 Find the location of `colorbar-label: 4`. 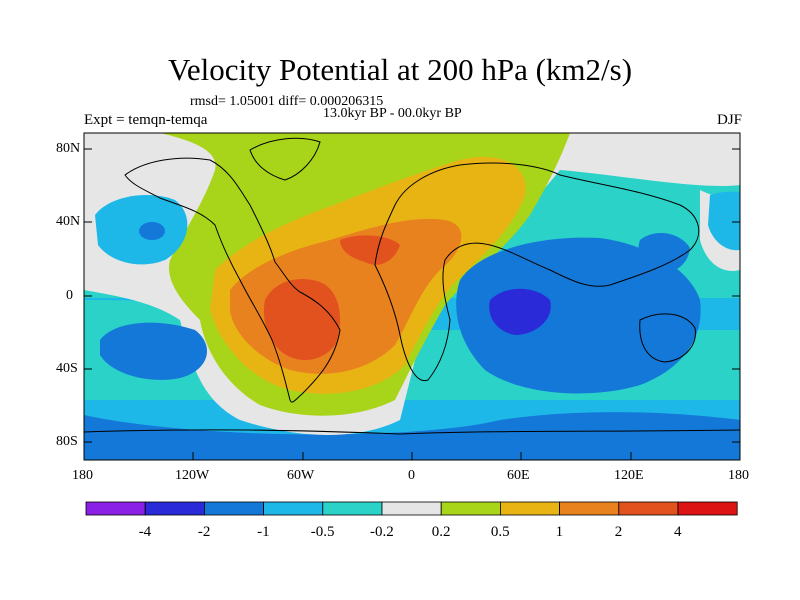

colorbar-label: 4 is located at coordinates (678, 532).